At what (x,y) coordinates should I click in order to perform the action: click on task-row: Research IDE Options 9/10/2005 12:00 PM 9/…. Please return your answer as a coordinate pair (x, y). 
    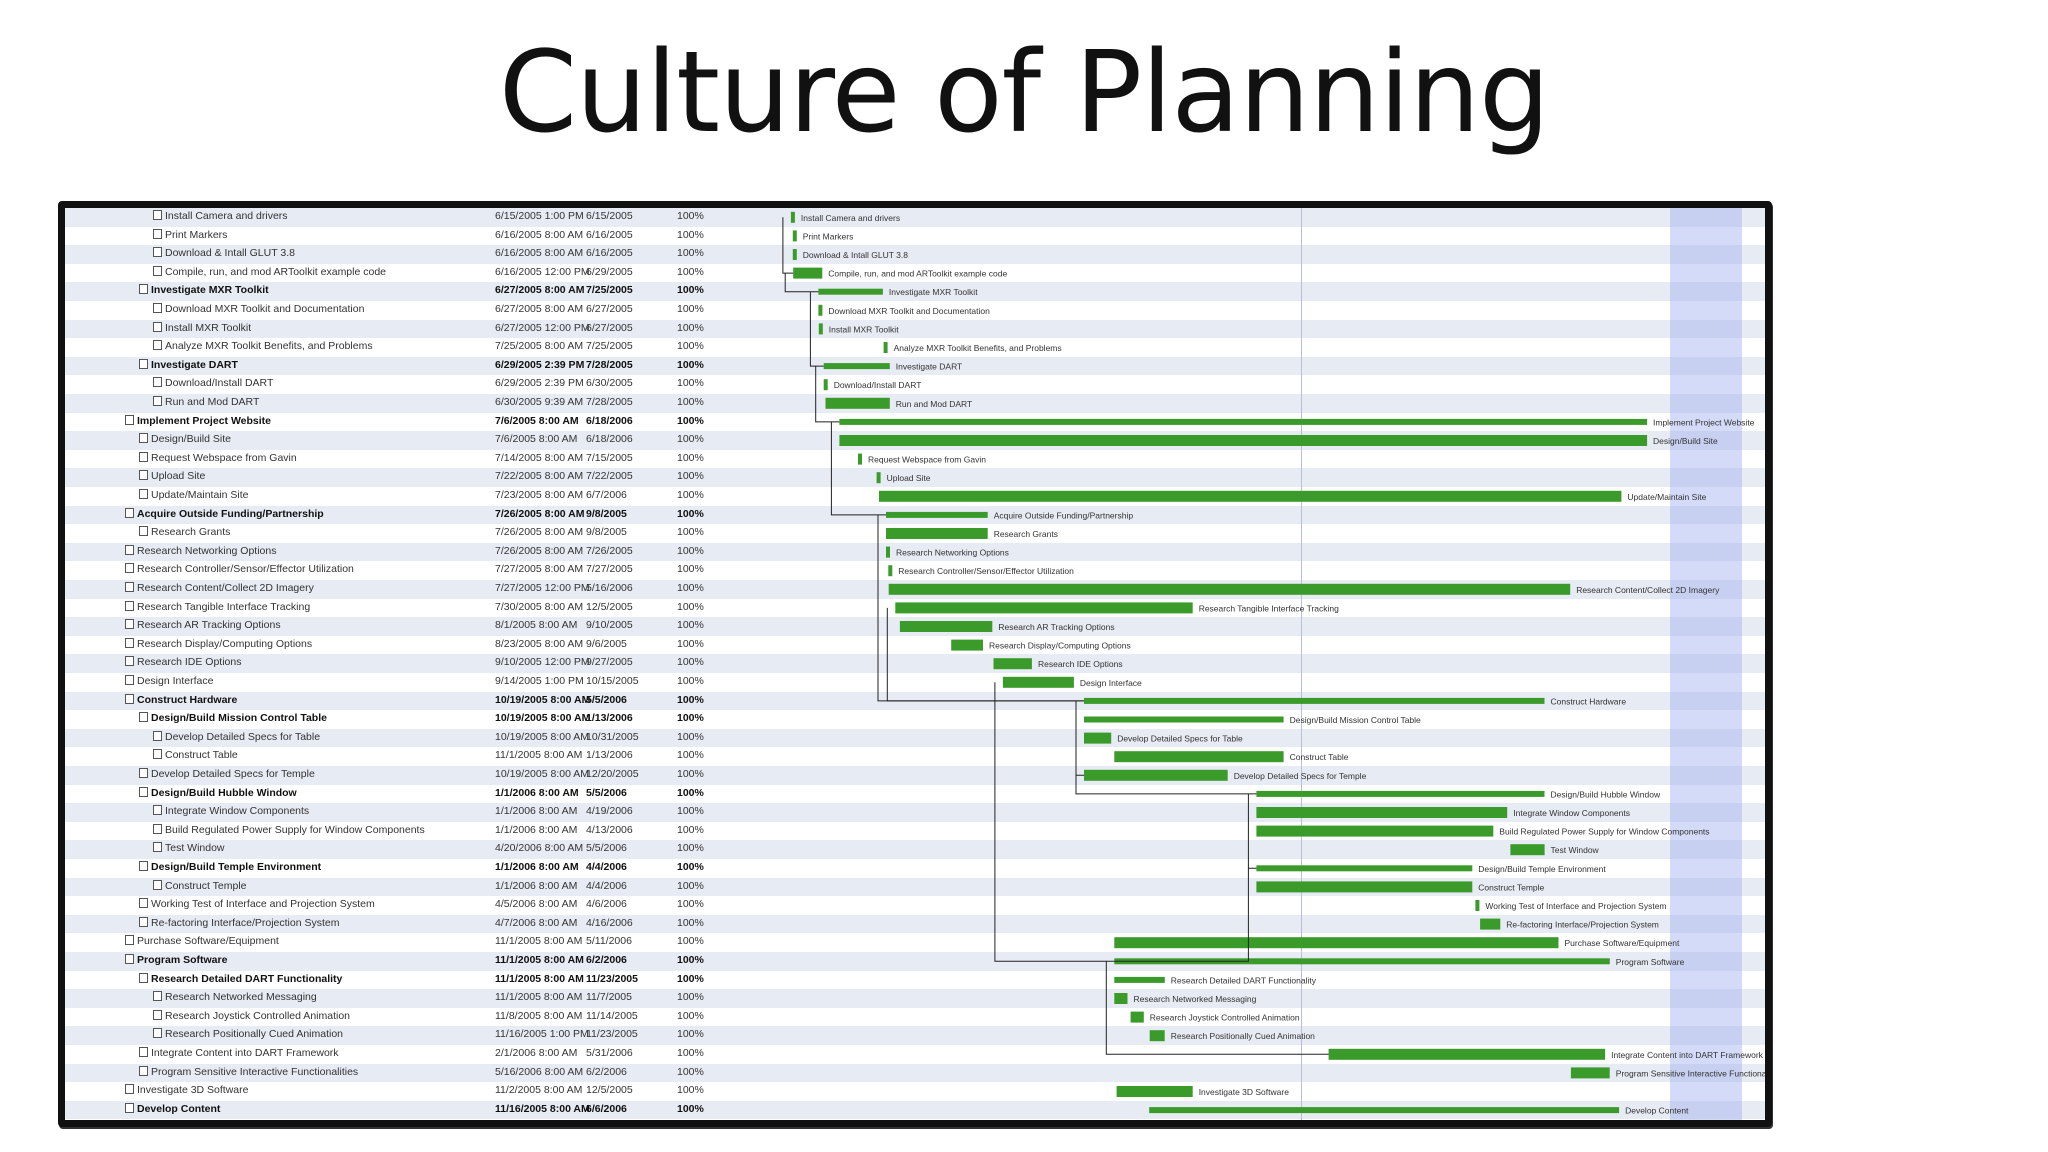
    Looking at the image, I should click on (915, 663).